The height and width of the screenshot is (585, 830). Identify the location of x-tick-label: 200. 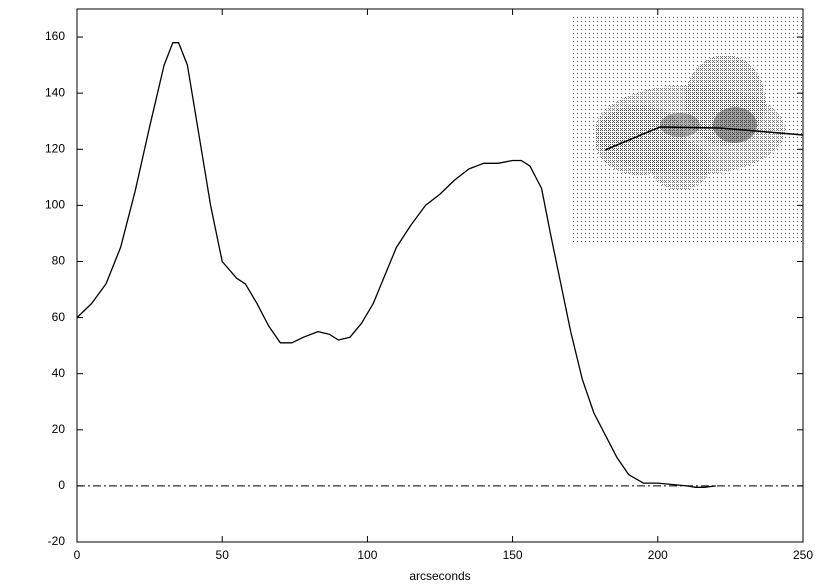
(658, 555).